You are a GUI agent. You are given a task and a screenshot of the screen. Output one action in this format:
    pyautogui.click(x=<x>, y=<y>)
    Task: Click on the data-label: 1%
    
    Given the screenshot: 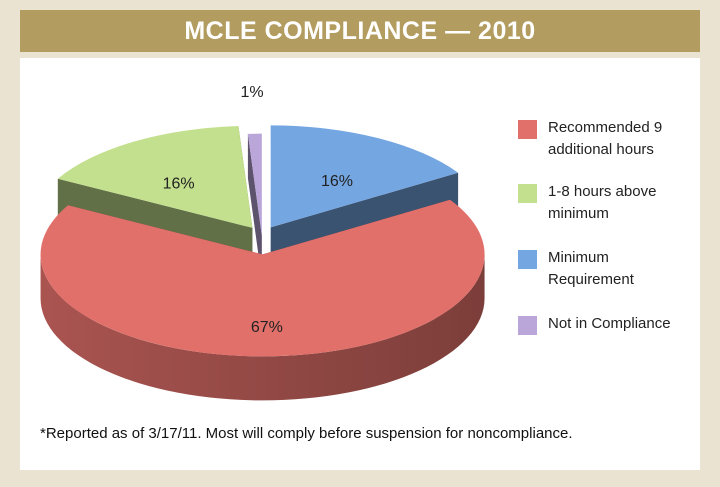 What is the action you would take?
    pyautogui.click(x=252, y=92)
    